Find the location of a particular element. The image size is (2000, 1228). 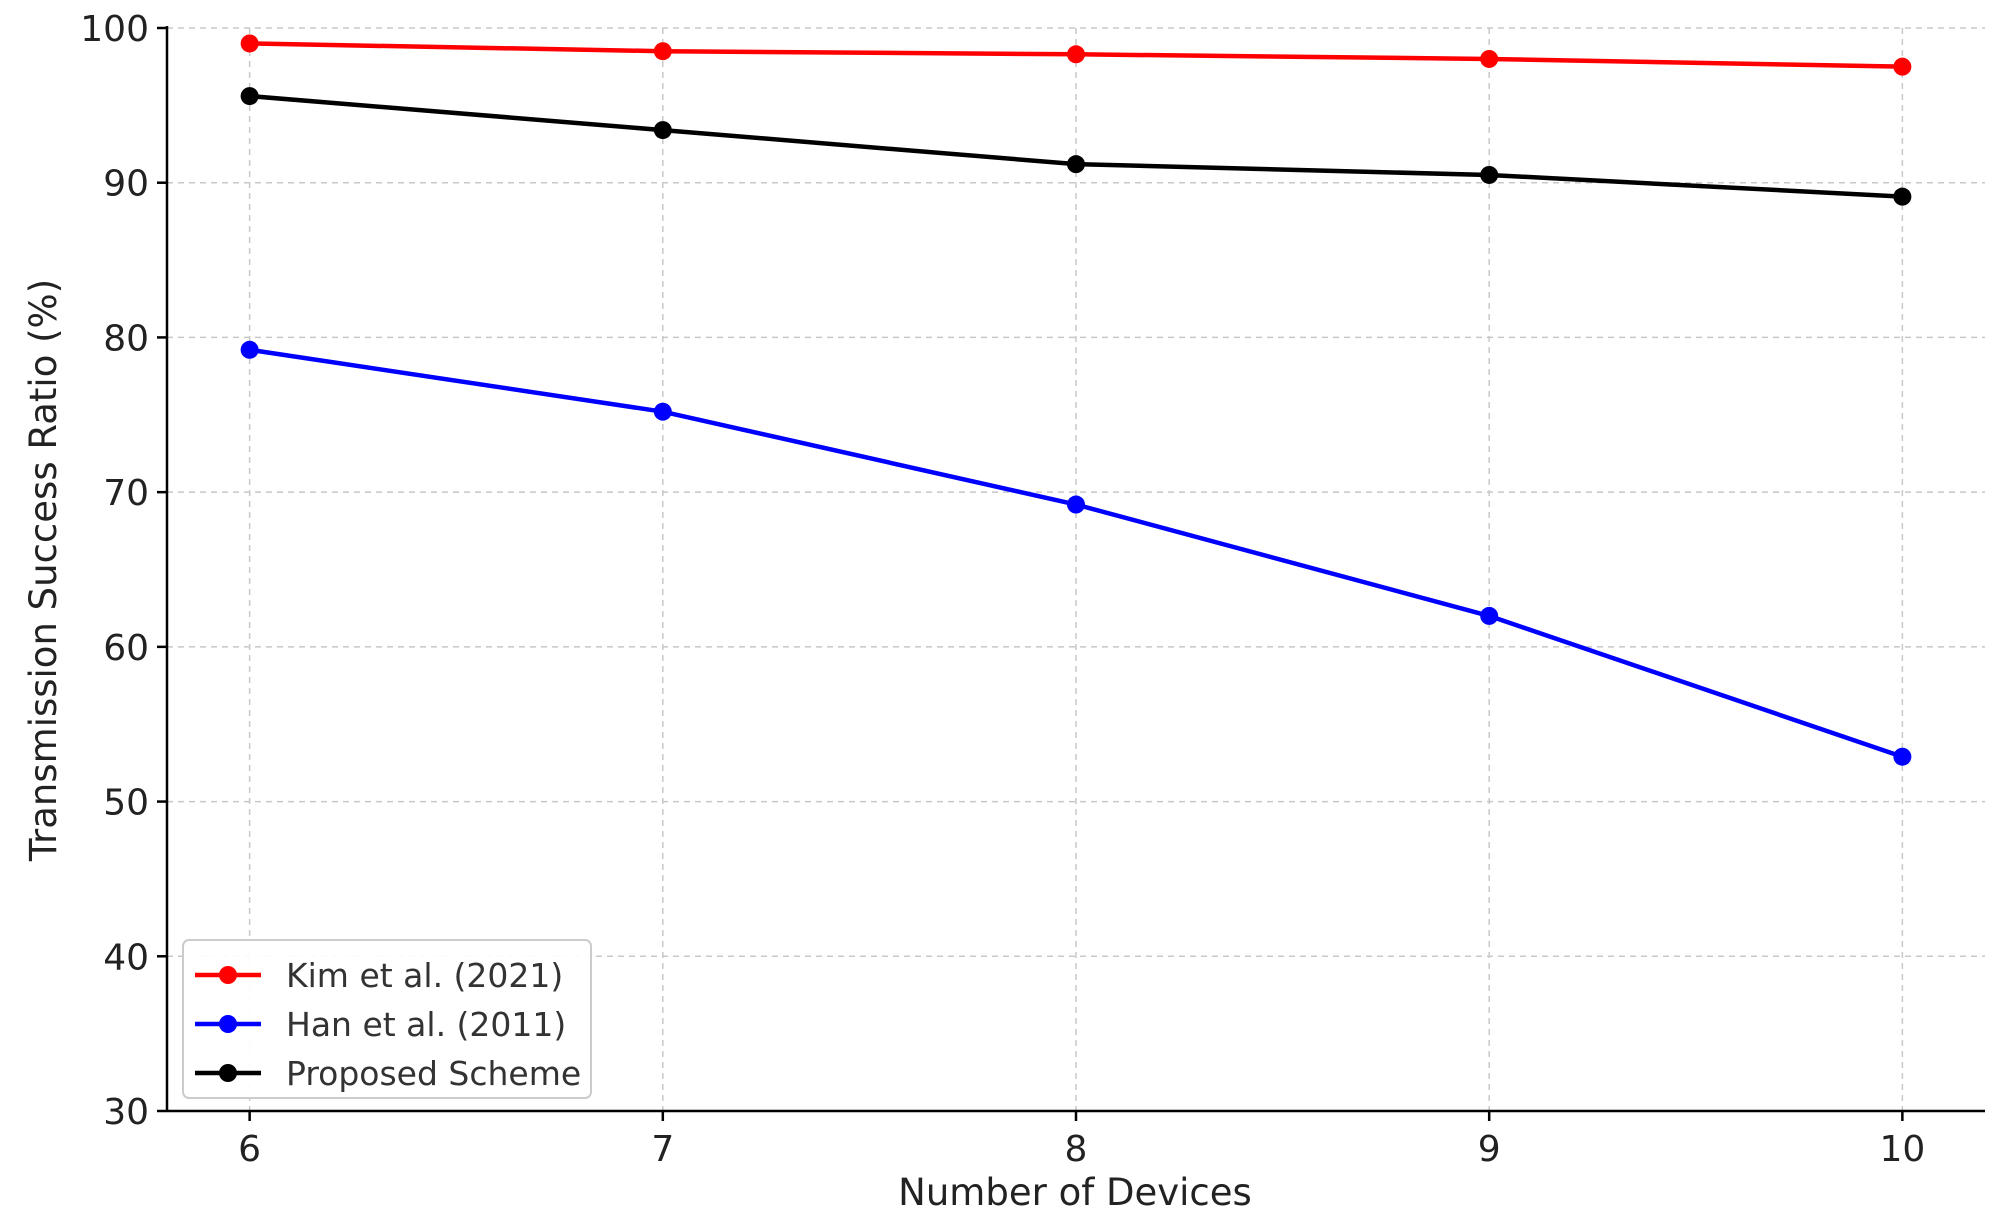

x-tick-label-10: 10 is located at coordinates (1902, 1149).